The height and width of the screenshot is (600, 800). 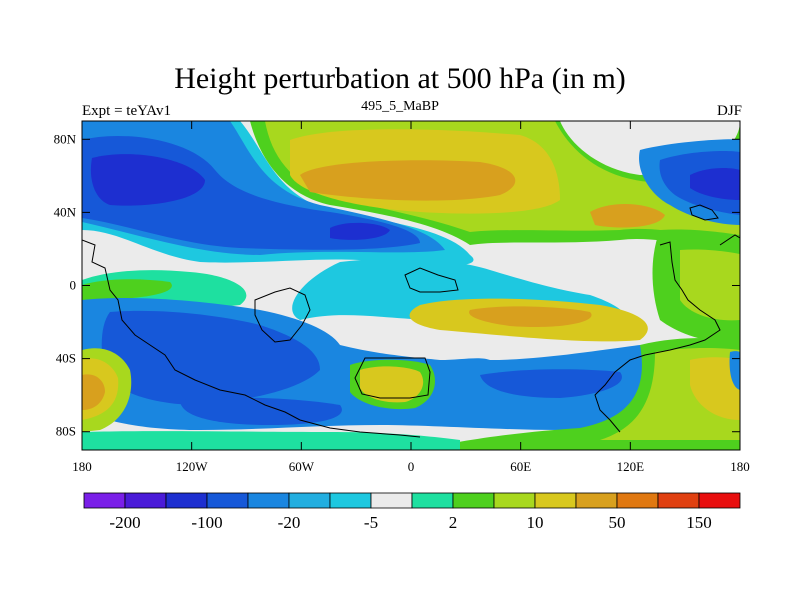 What do you see at coordinates (392, 384) in the screenshot?
I see `contour-sc-yellow` at bounding box center [392, 384].